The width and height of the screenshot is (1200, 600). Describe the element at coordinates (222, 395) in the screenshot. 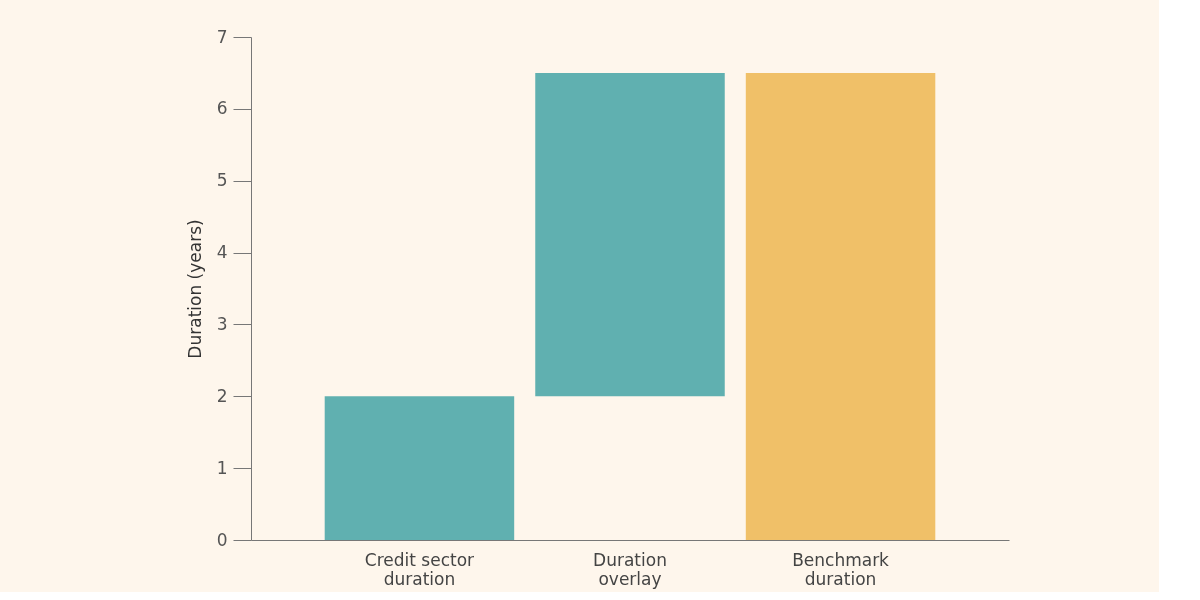

I see `y-tick-label: 2` at that location.